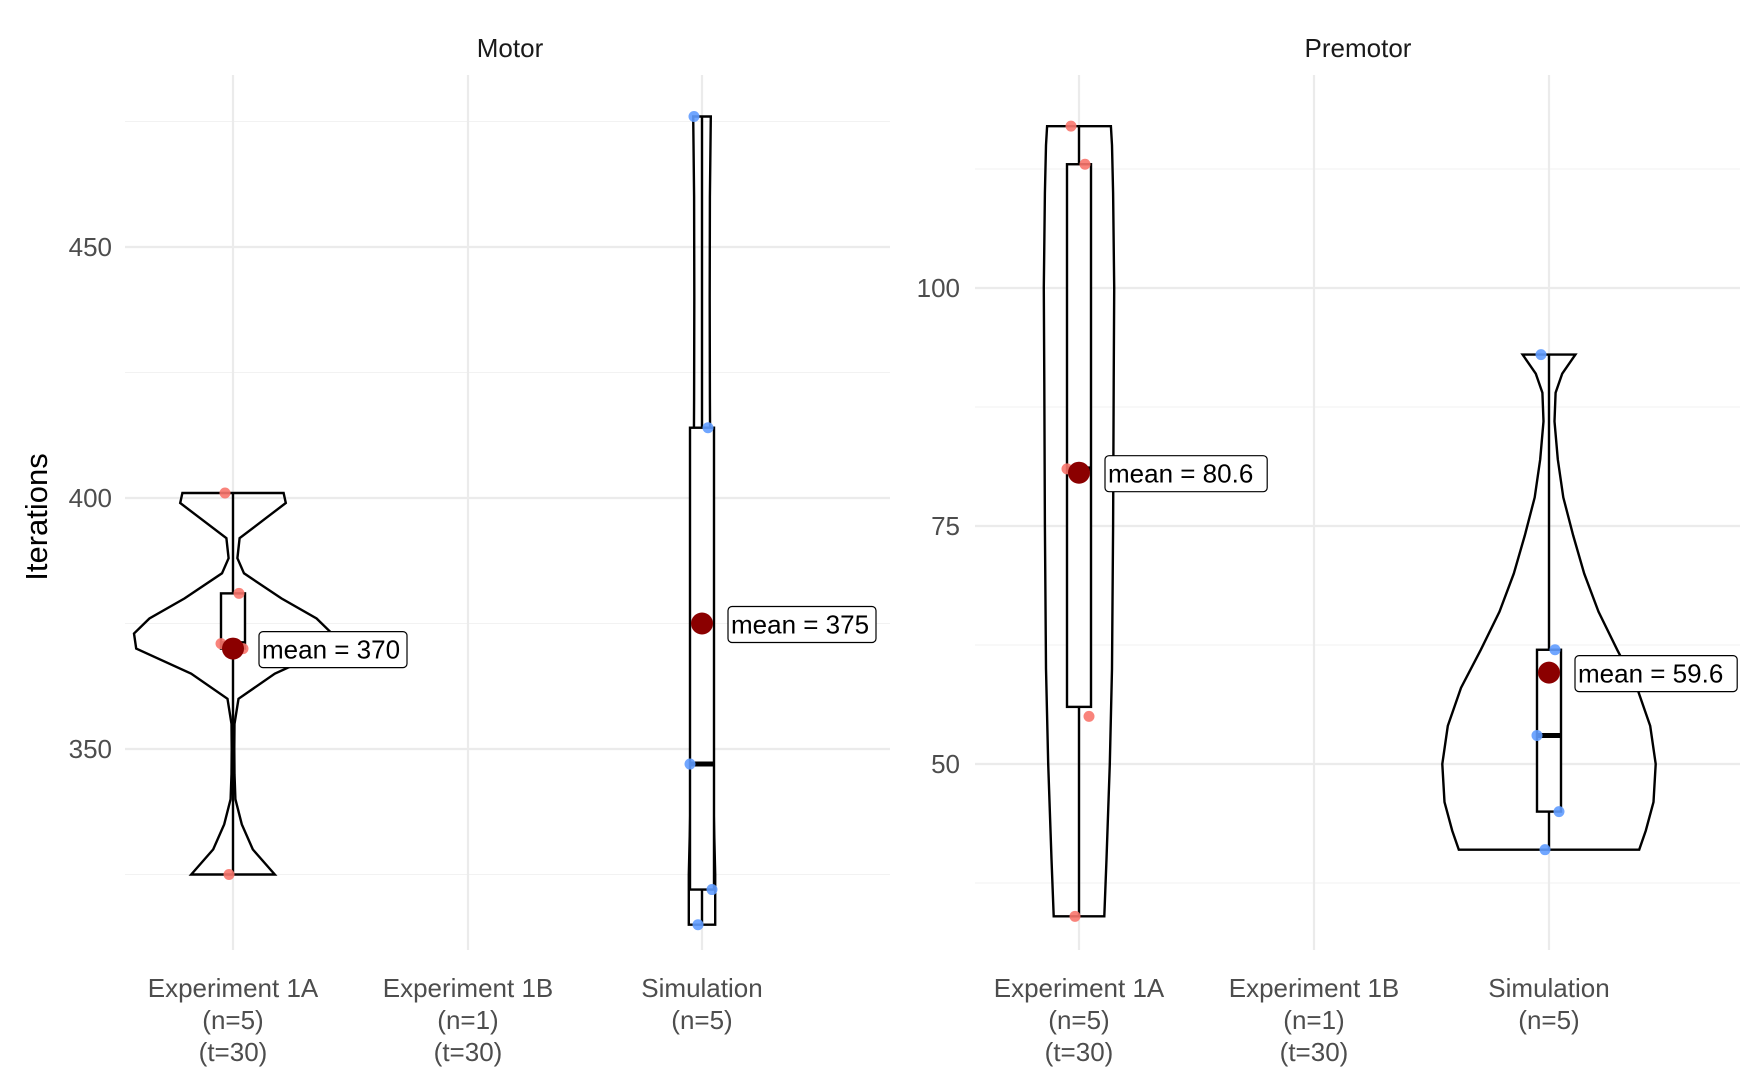  What do you see at coordinates (1180, 474) in the screenshot?
I see `mean-label: mean = 80.6` at bounding box center [1180, 474].